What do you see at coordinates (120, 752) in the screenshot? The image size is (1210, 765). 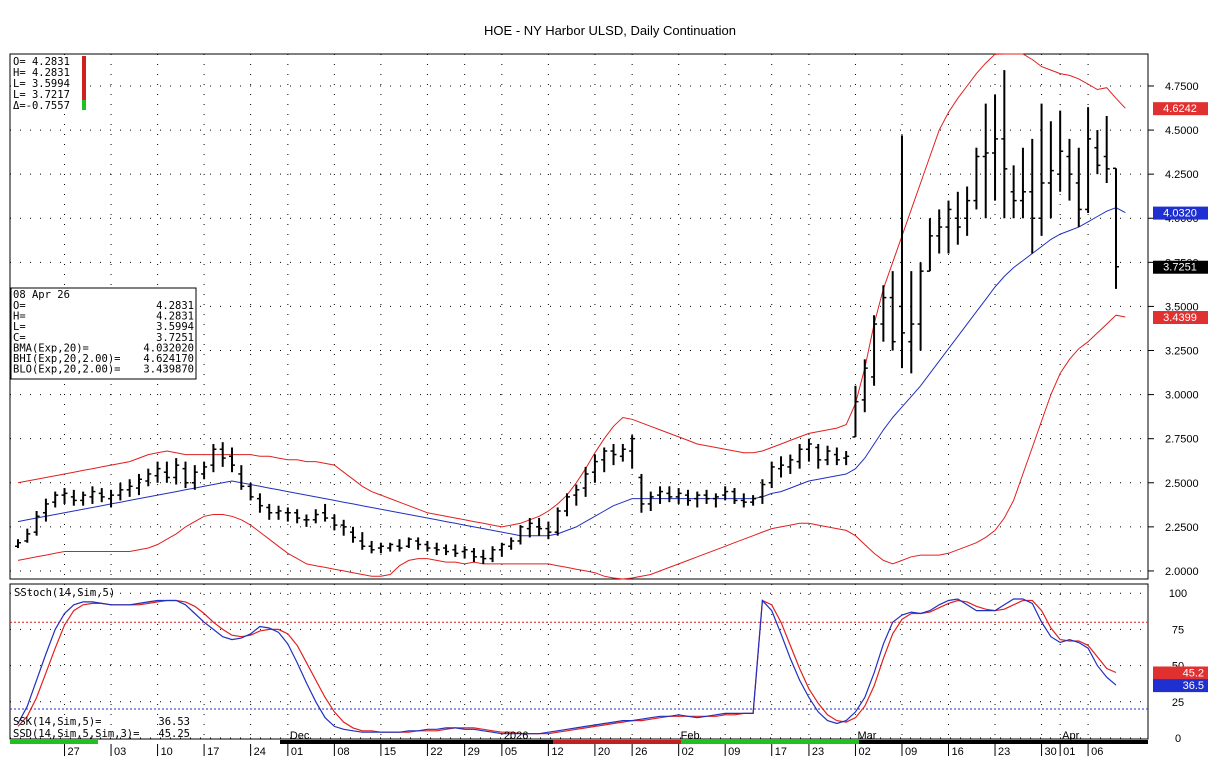 I see `date-label: 03` at bounding box center [120, 752].